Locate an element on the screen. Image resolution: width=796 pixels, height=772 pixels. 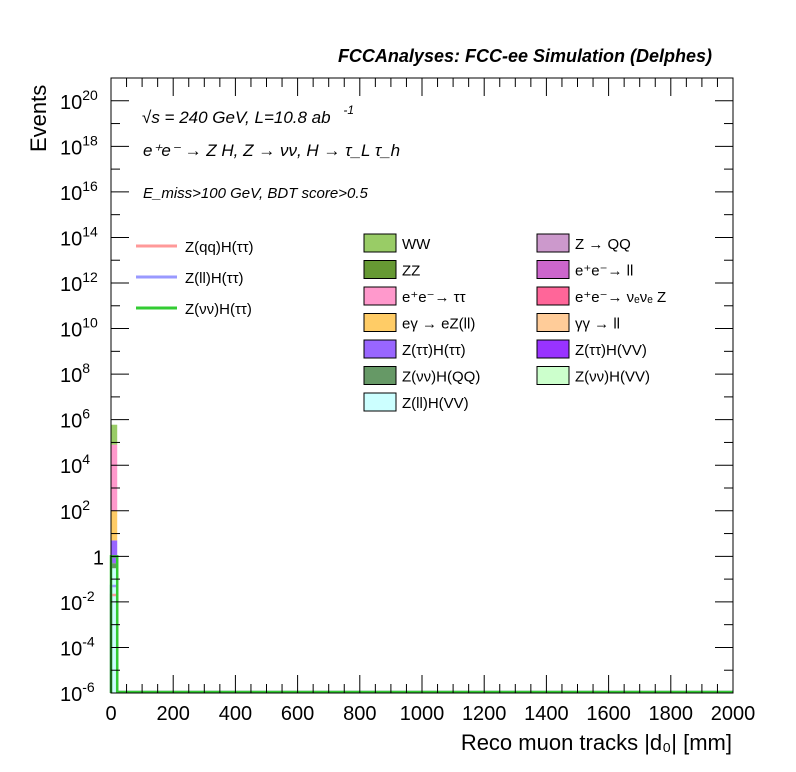
legend-swatch-Ztautau_HVV is located at coordinates (553, 349).